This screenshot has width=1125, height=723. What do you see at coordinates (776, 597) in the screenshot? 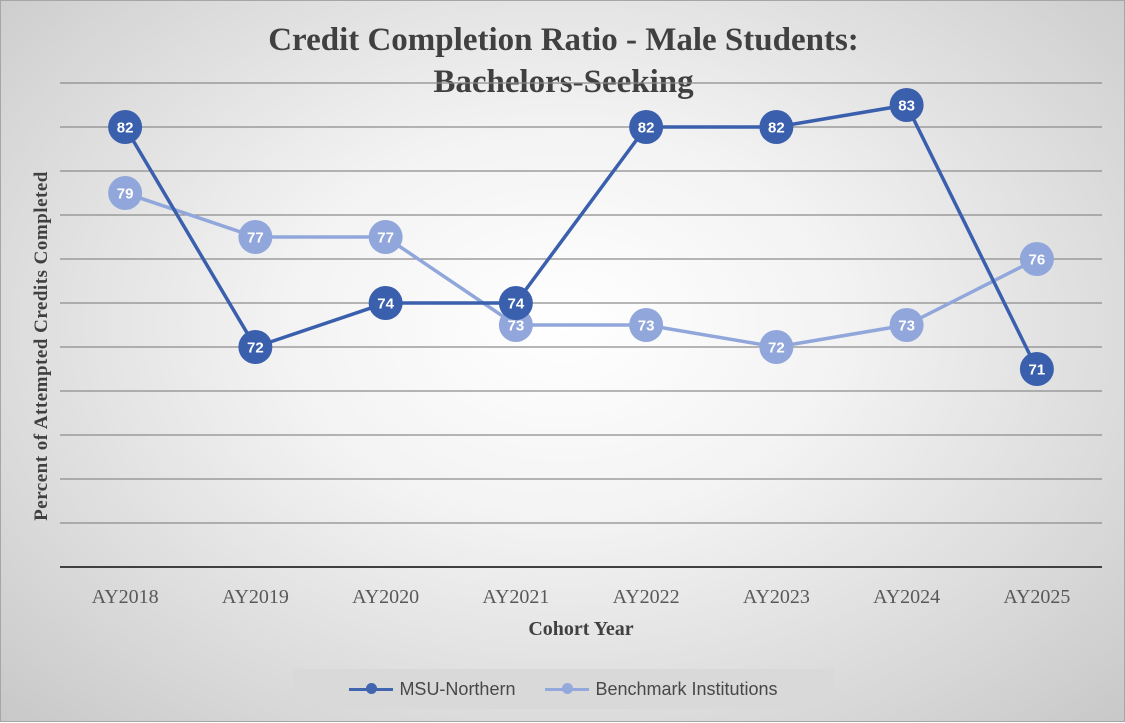
I see `x-tick-label: AY2023` at bounding box center [776, 597].